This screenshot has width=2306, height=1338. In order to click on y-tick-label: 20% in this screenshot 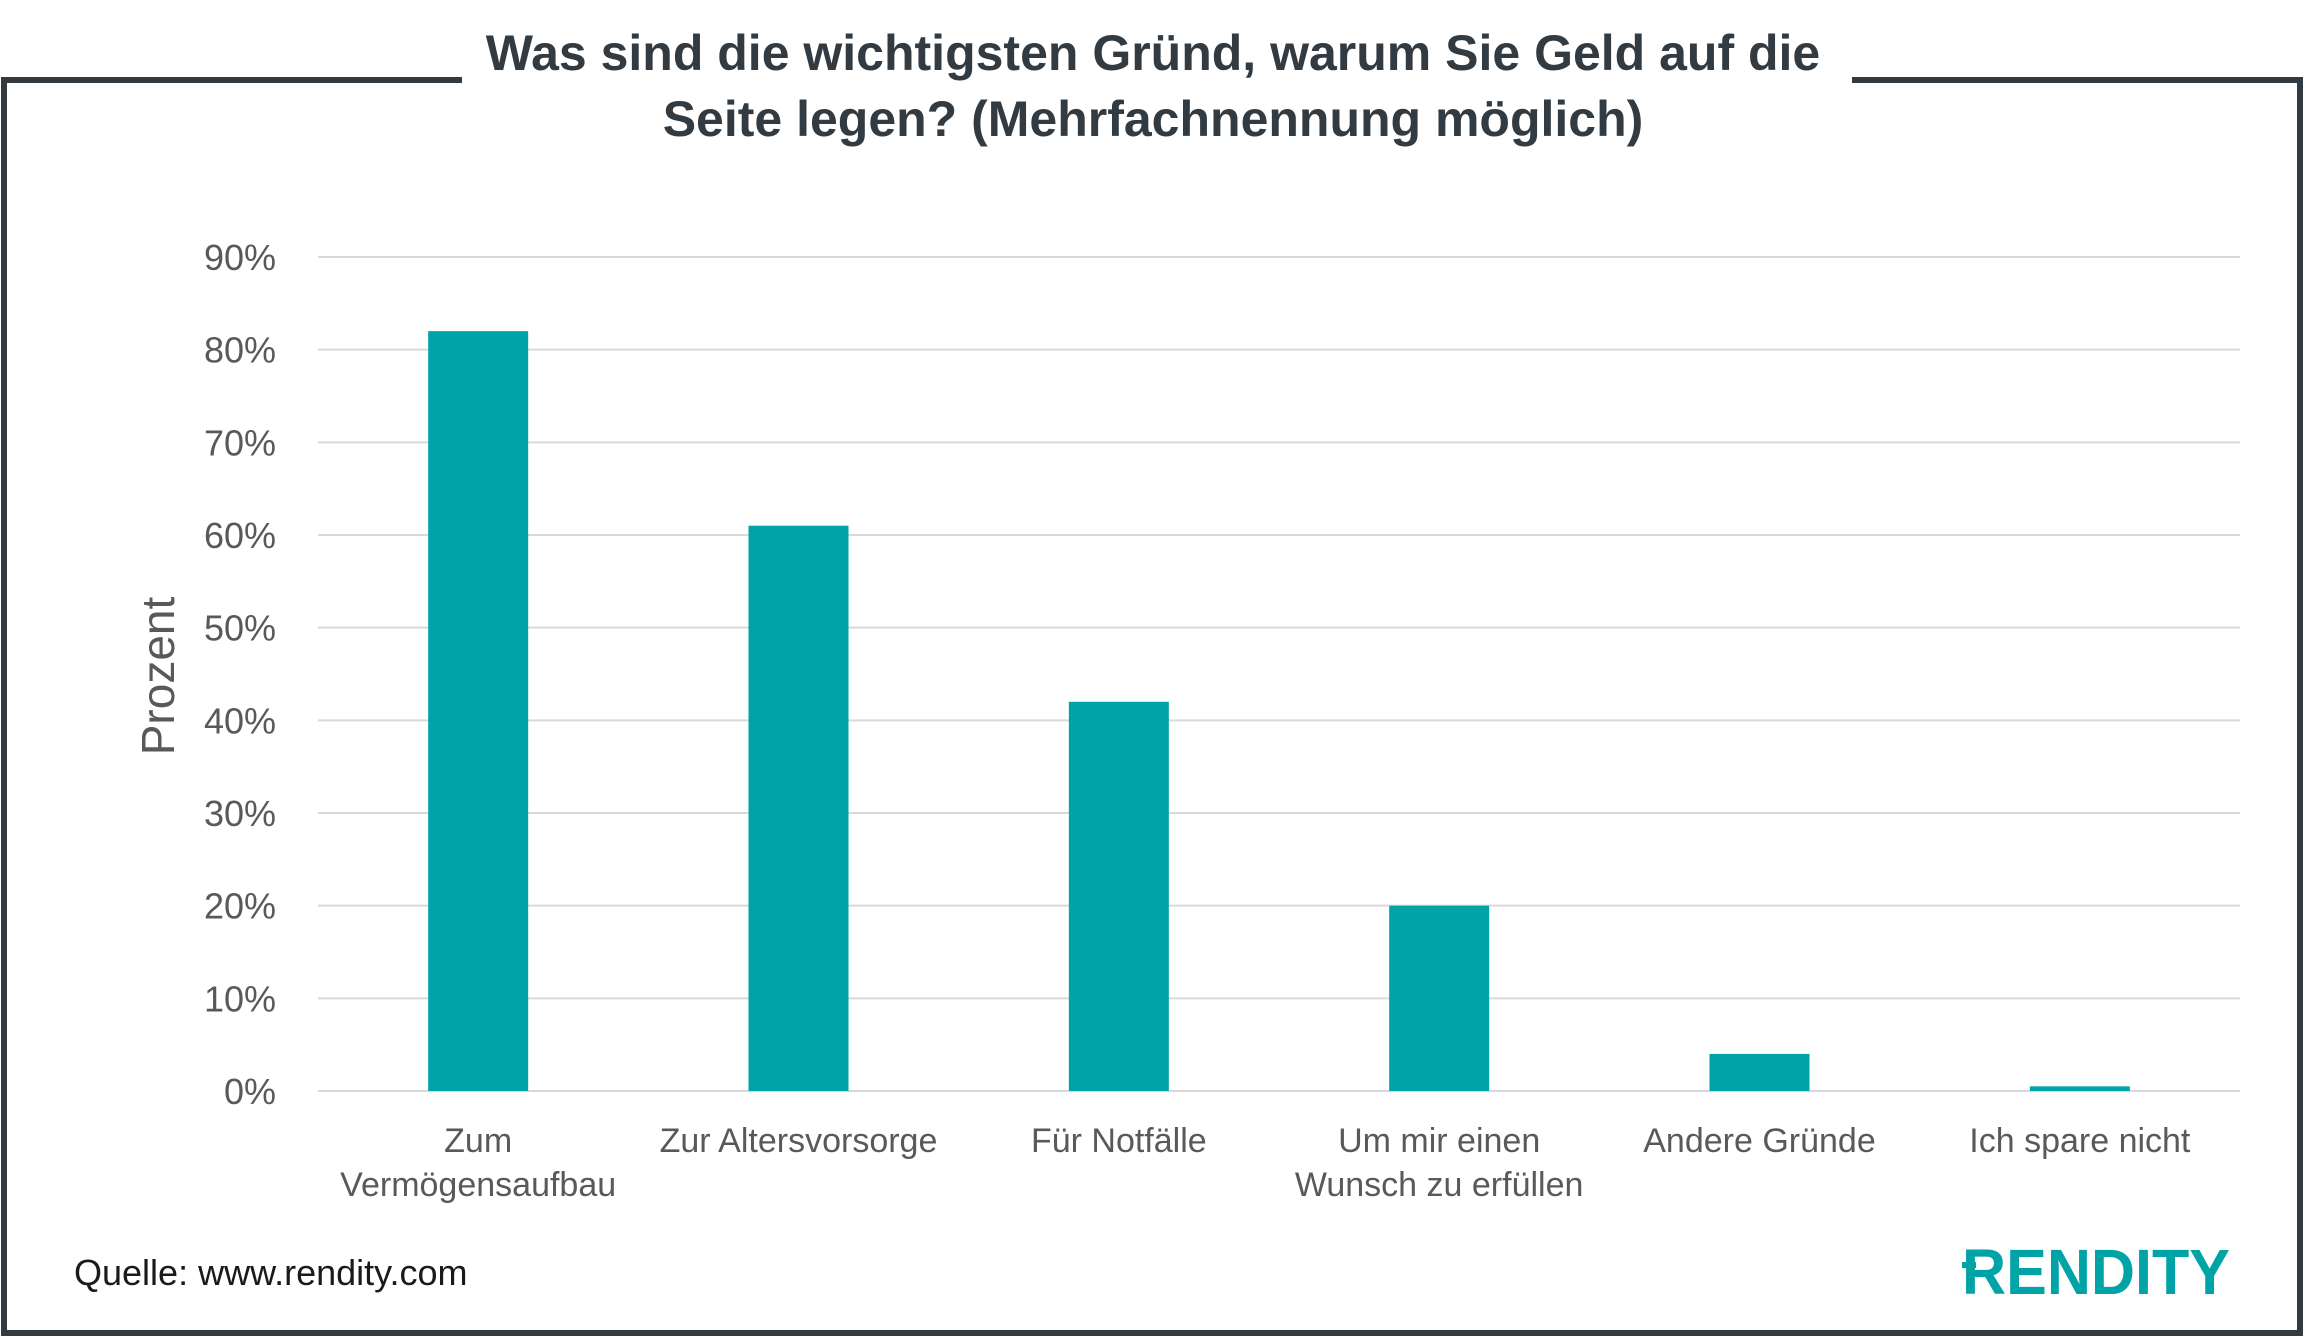, I will do `click(240, 906)`.